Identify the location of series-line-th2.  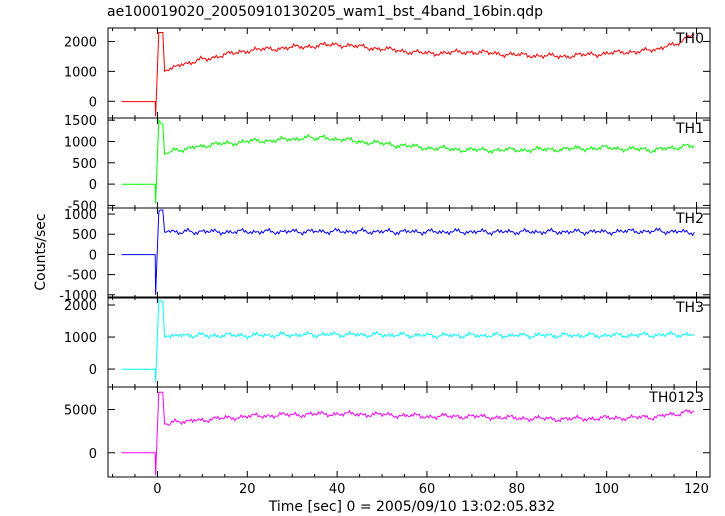
(408, 252).